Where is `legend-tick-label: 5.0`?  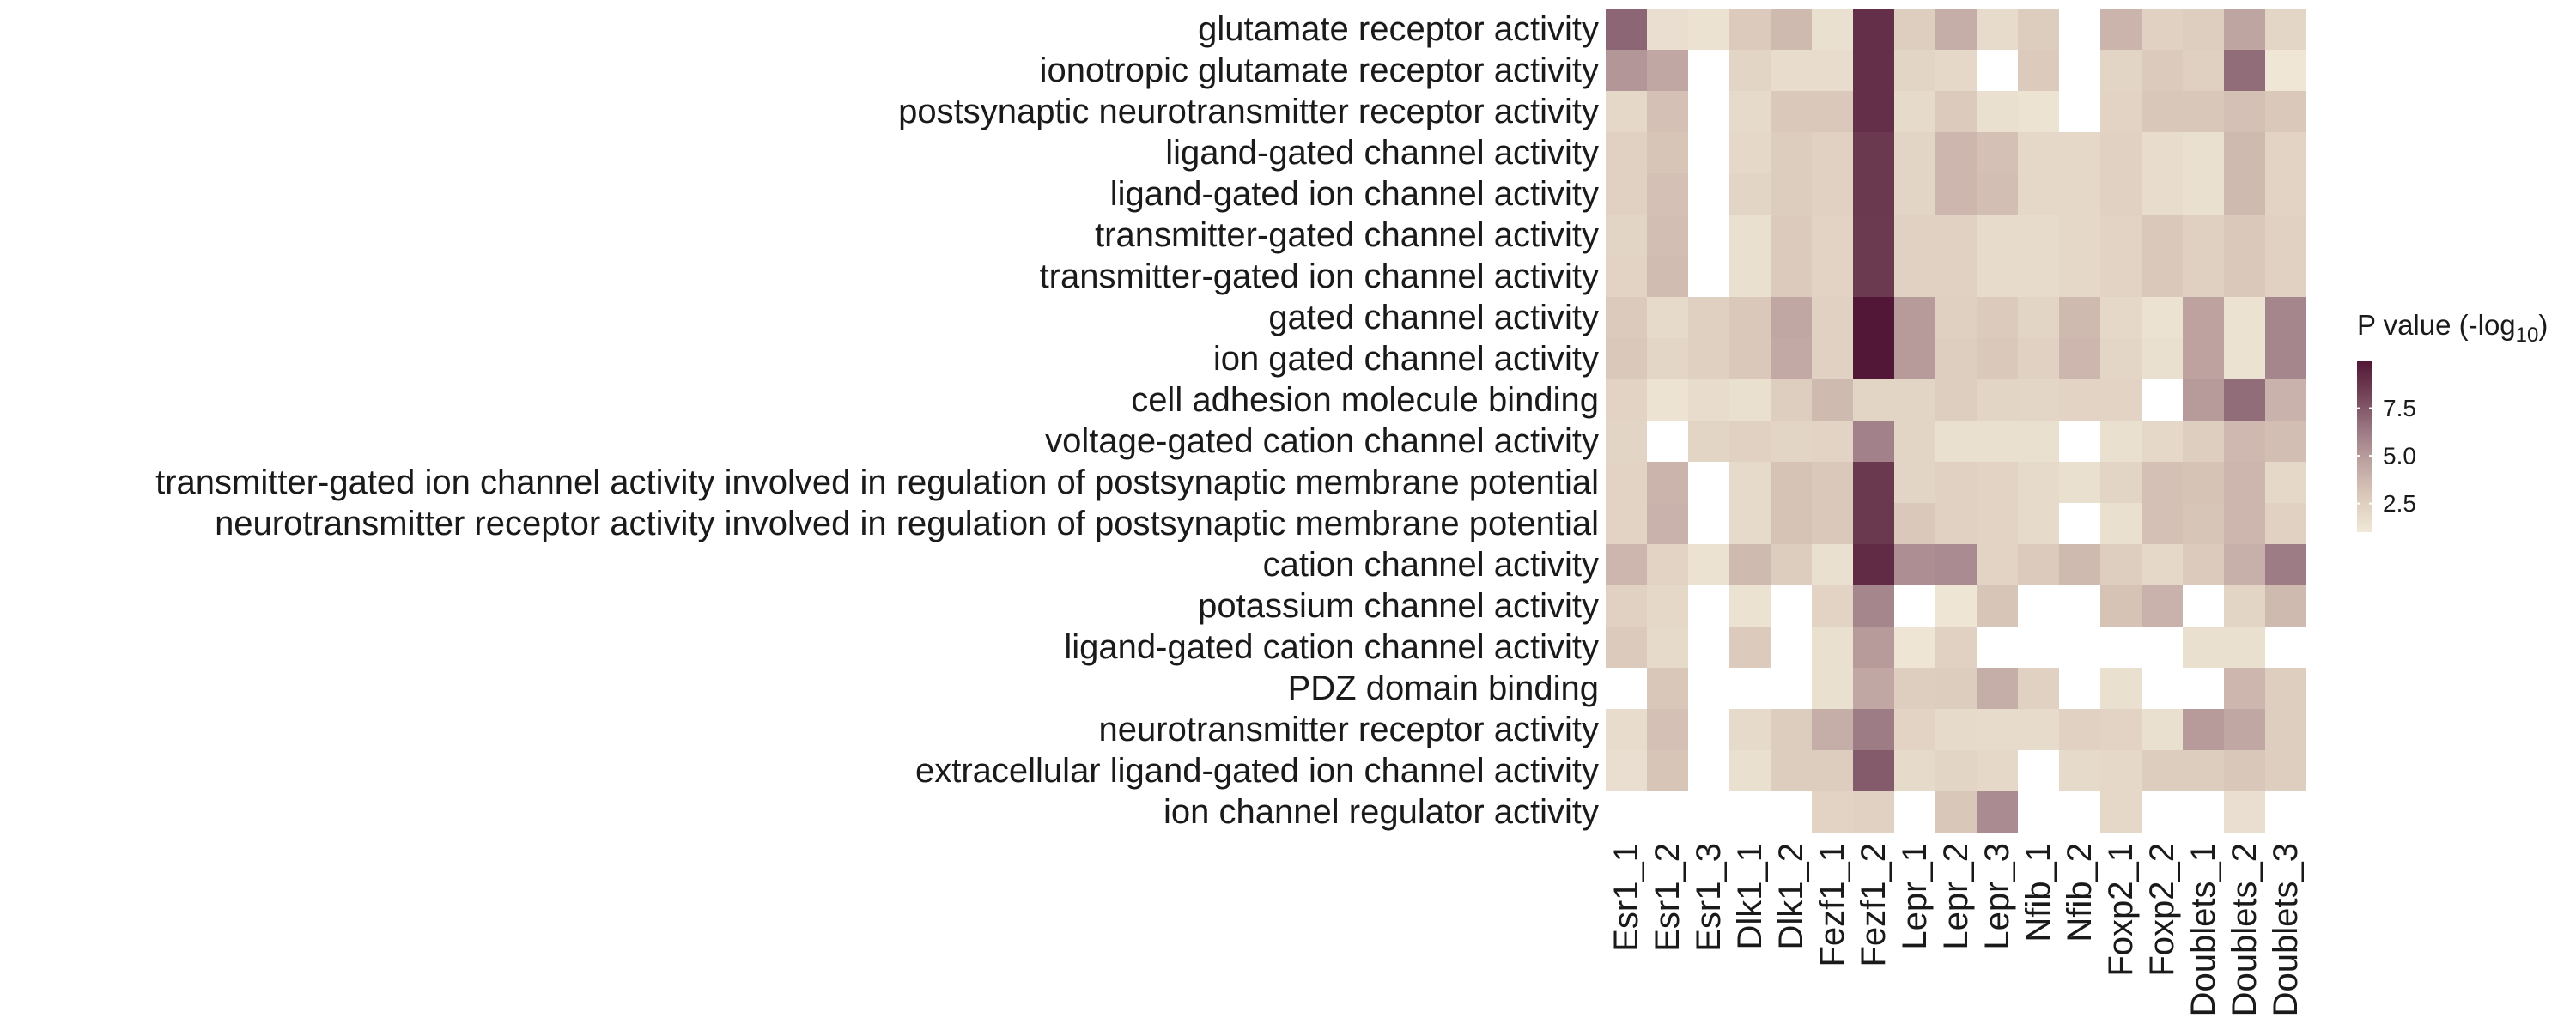
legend-tick-label: 5.0 is located at coordinates (2399, 456).